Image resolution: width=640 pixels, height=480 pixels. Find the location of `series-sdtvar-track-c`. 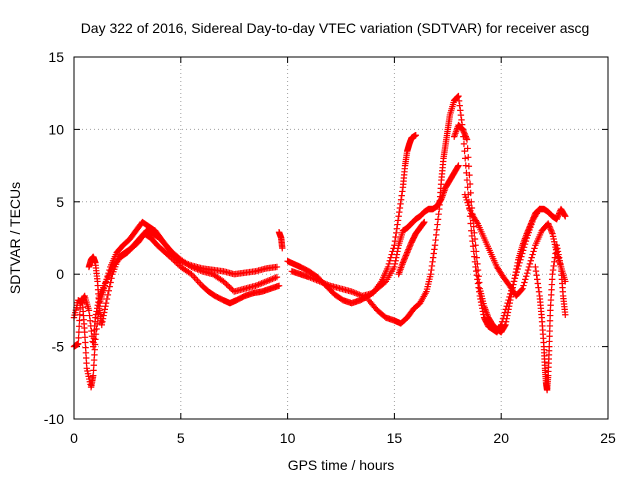

series-sdtvar-track-c is located at coordinates (184, 279).